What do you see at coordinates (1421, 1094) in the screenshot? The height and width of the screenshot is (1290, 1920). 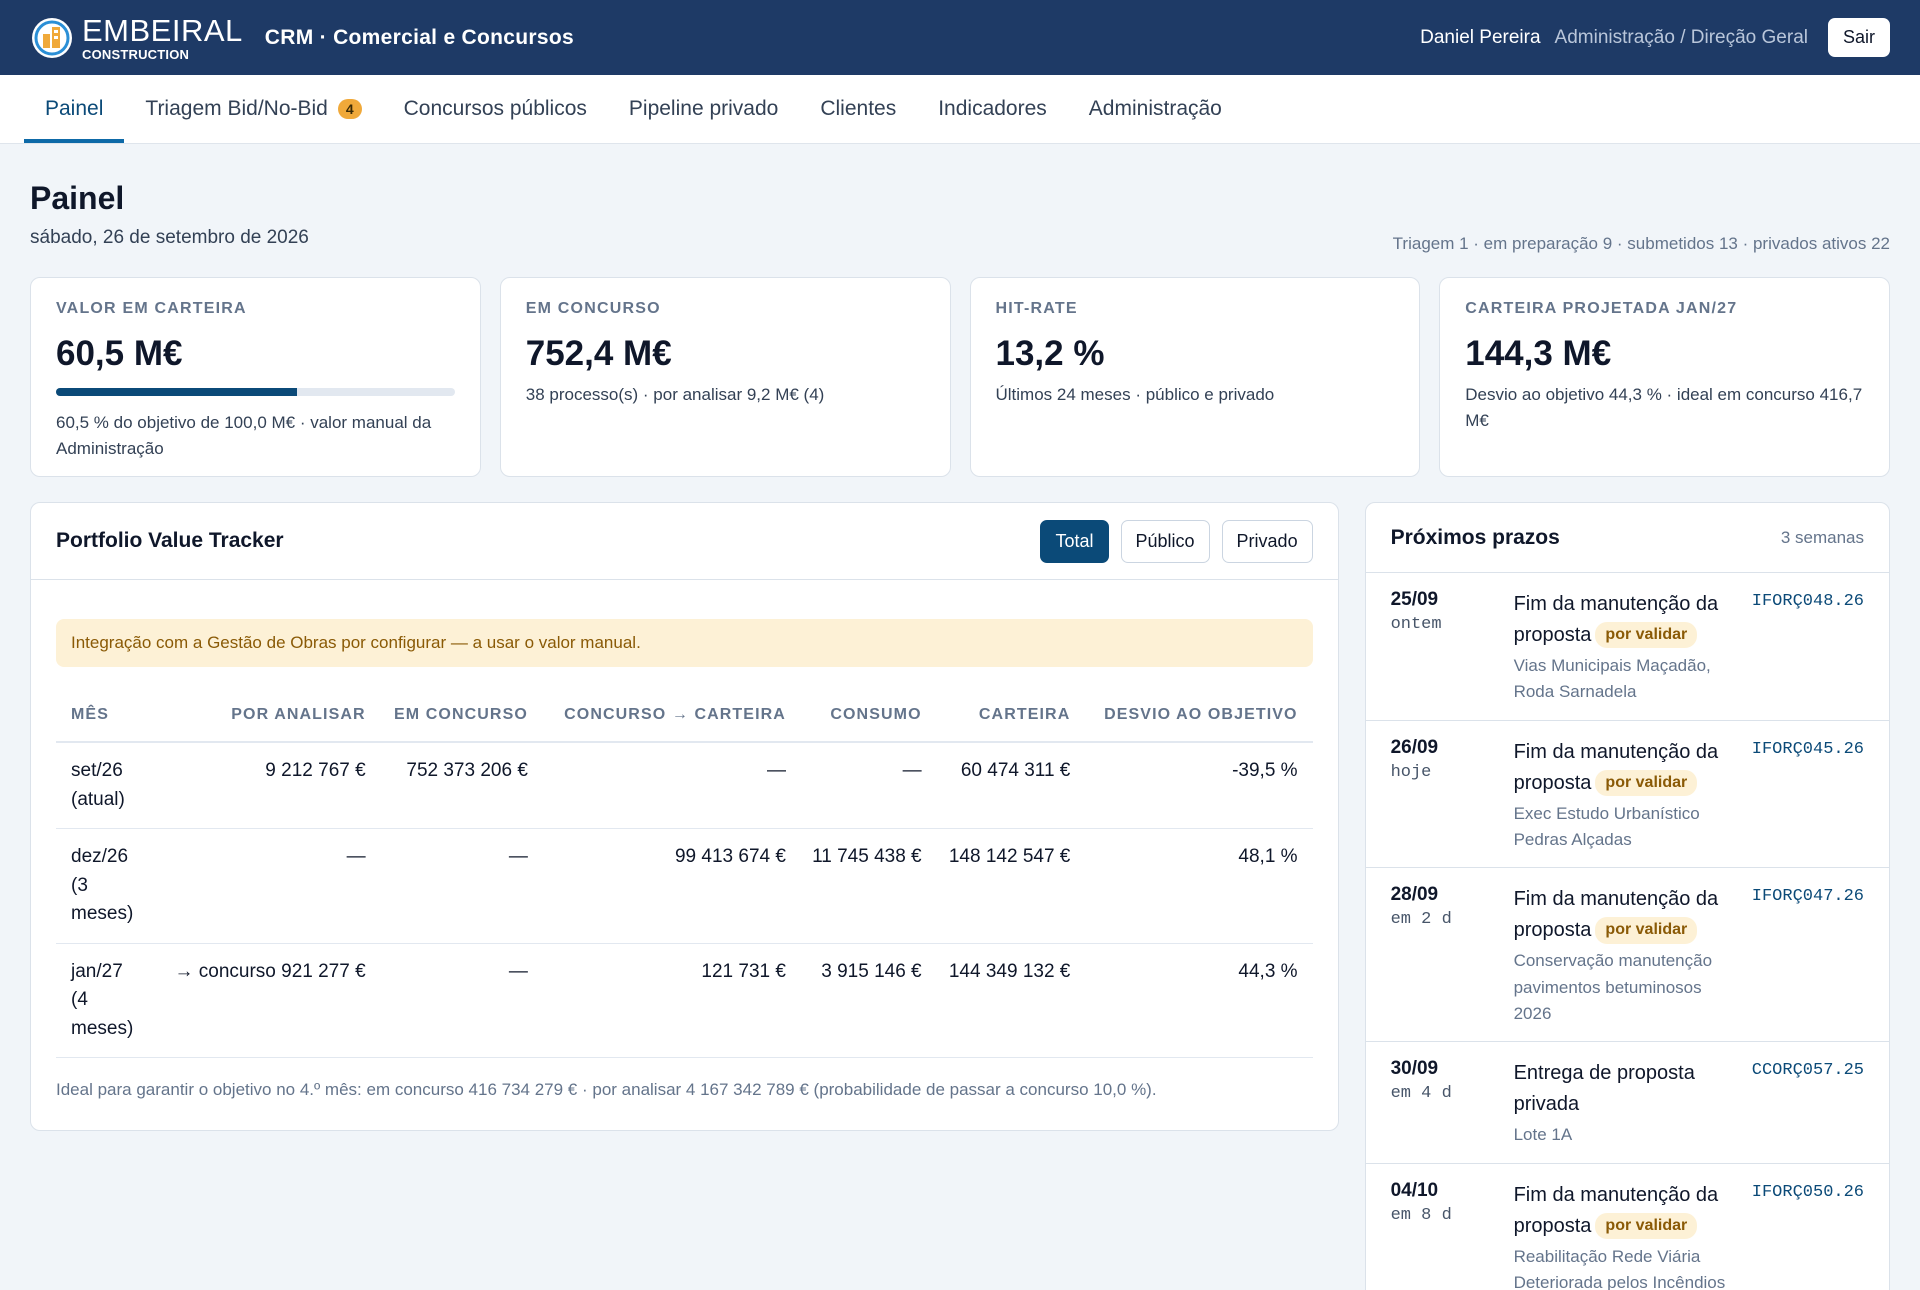 I see `deadline-relative: em 4 d` at bounding box center [1421, 1094].